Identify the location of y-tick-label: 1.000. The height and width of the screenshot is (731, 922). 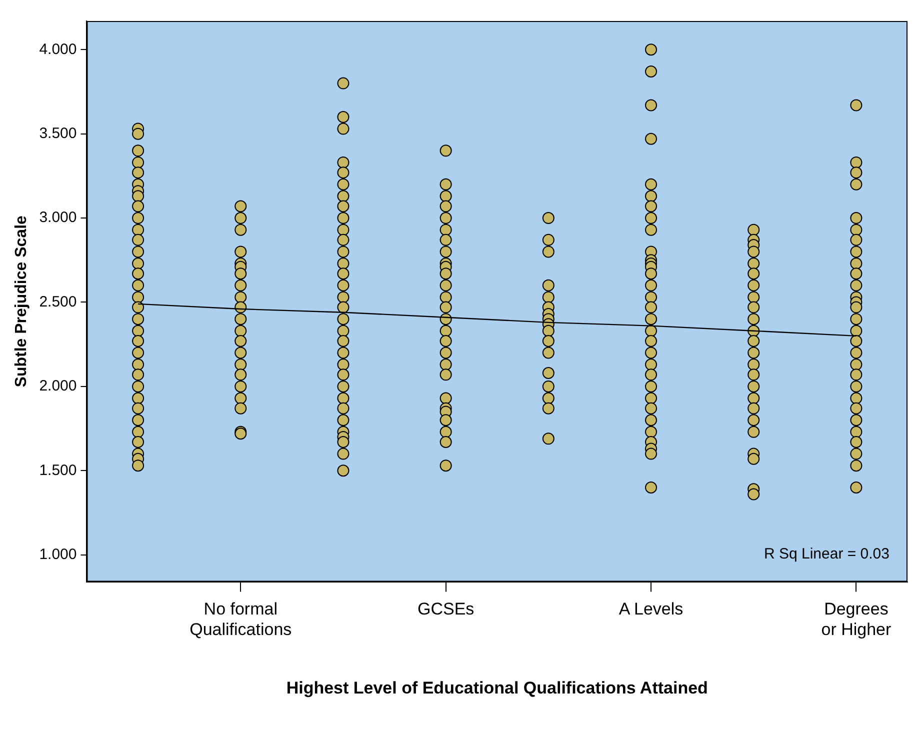
(58, 554).